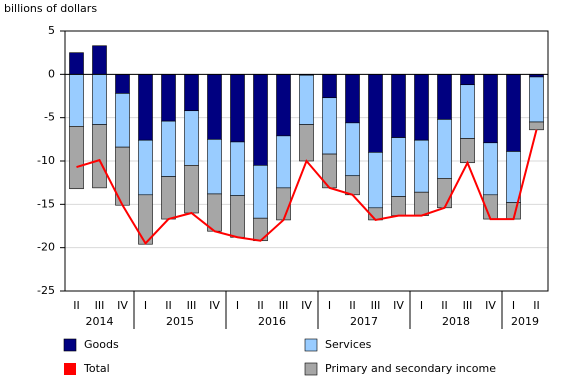 This screenshot has width=580, height=385. I want to click on legend-label: Goods, so click(101, 344).